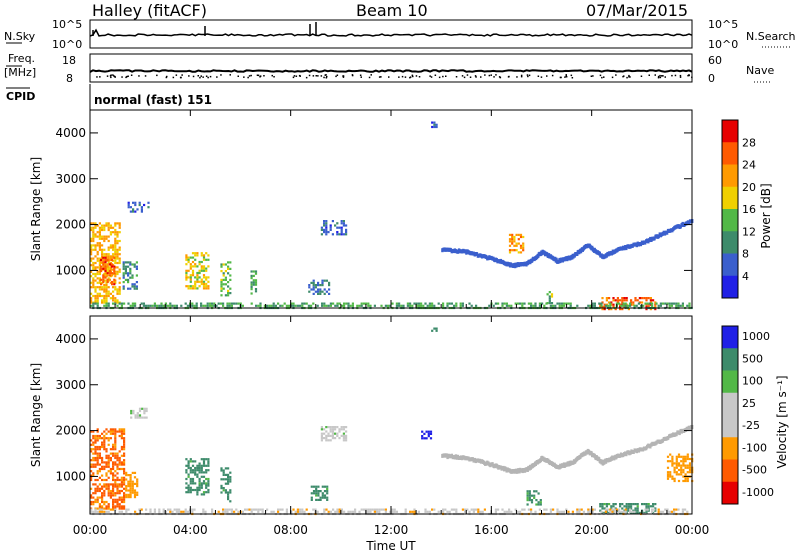 Image resolution: width=800 pixels, height=554 pixels. What do you see at coordinates (69, 60) in the screenshot?
I see `freq-left-tick-top: 18` at bounding box center [69, 60].